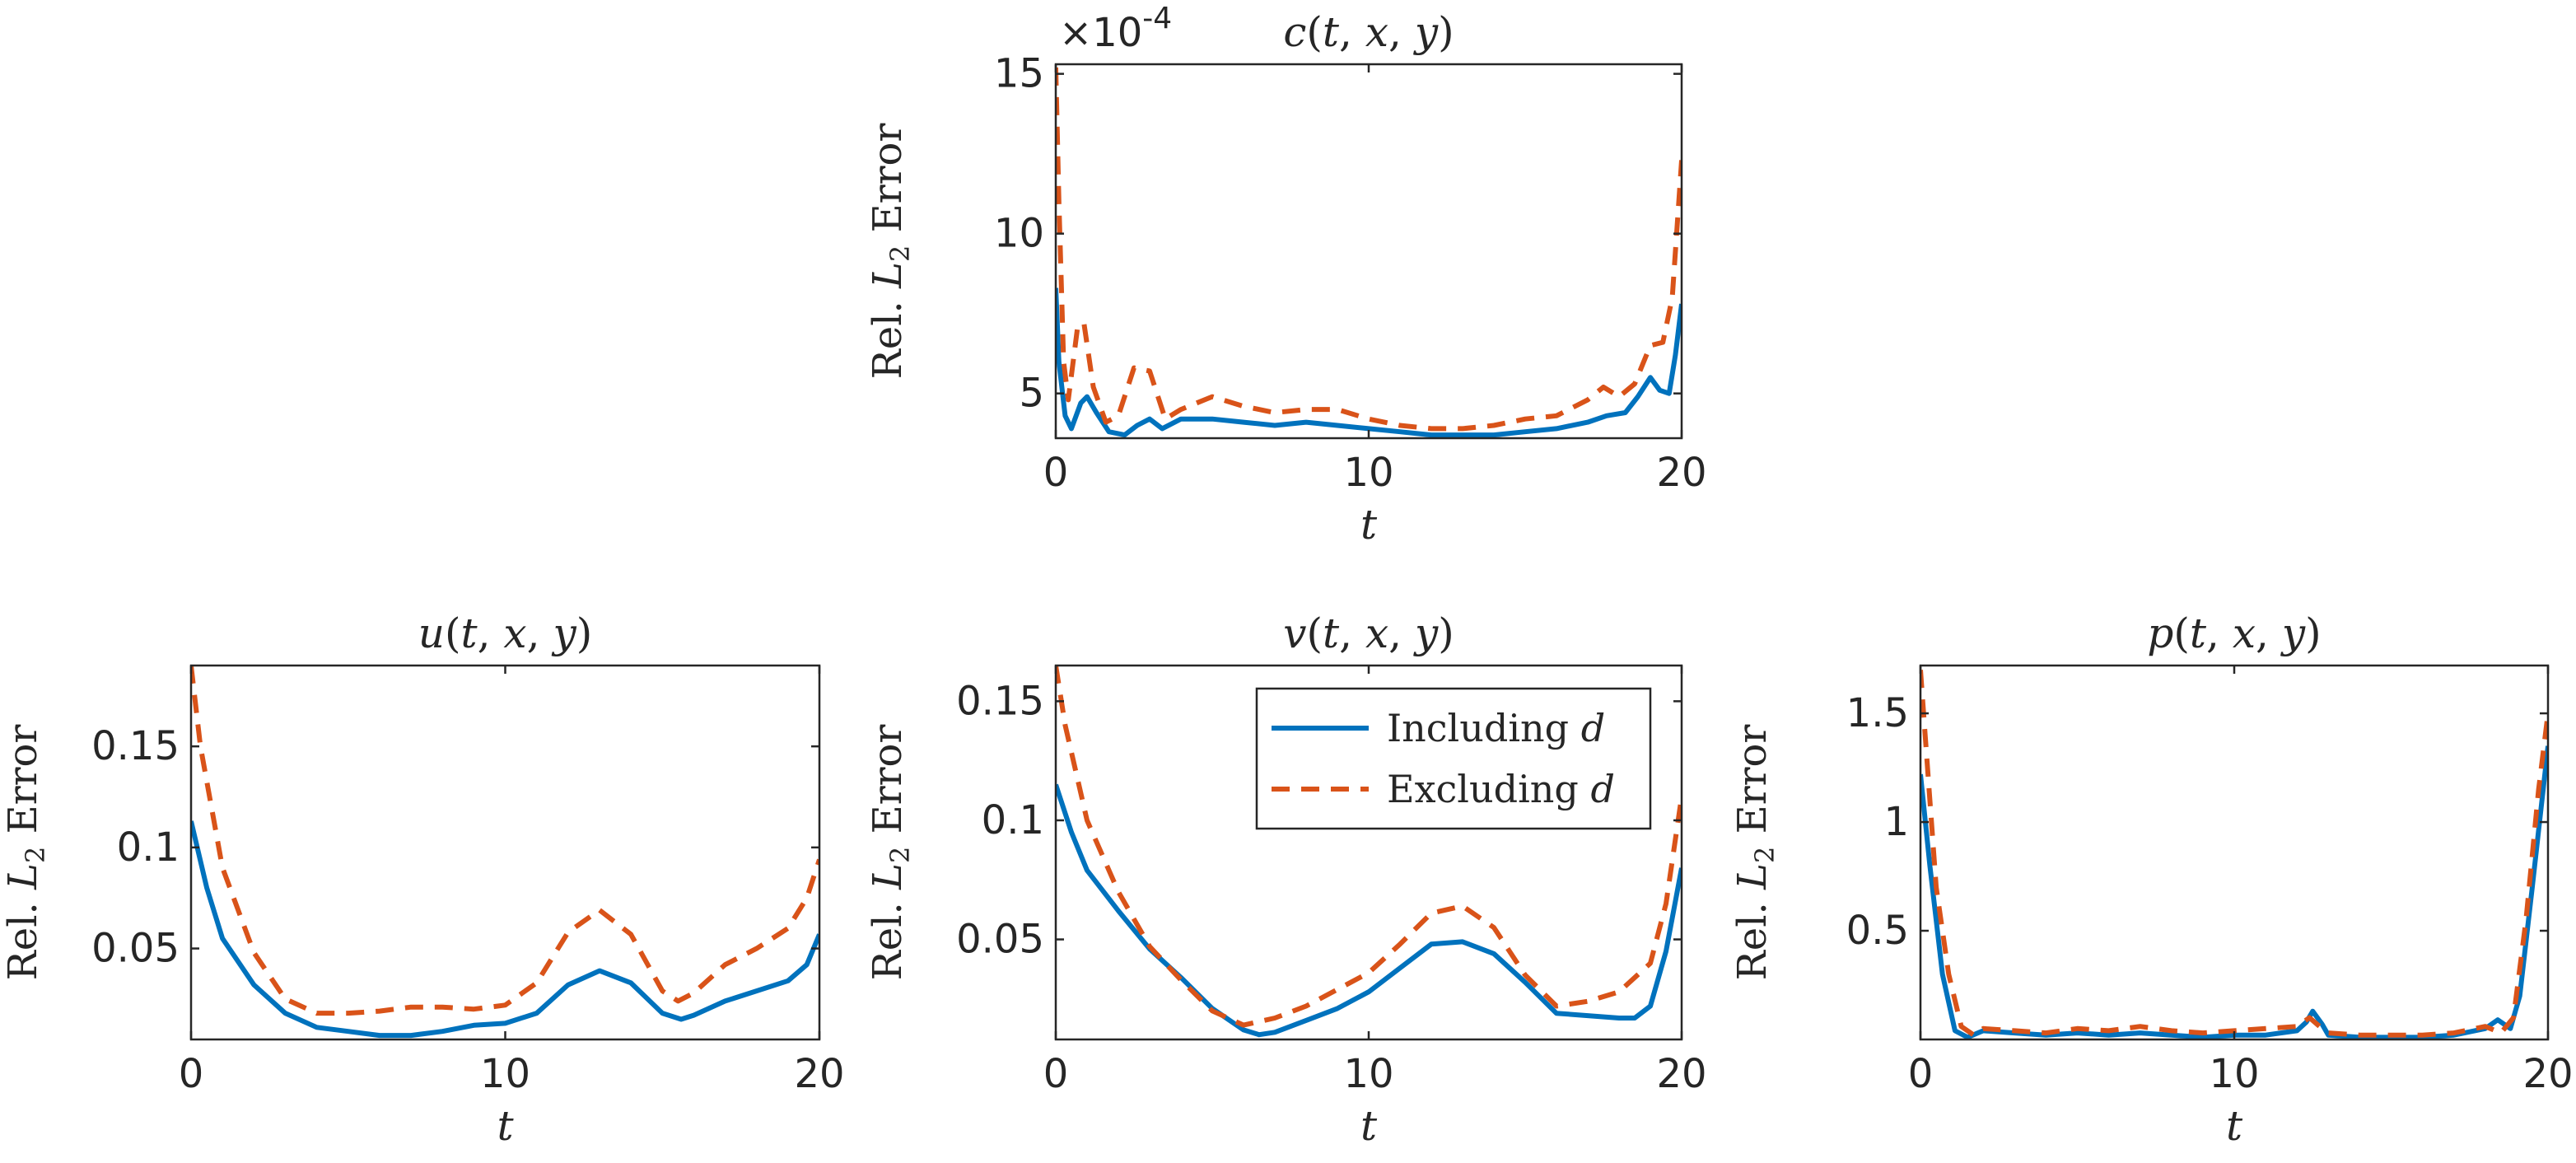  What do you see at coordinates (1896, 822) in the screenshot?
I see `y-tick-label: 1` at bounding box center [1896, 822].